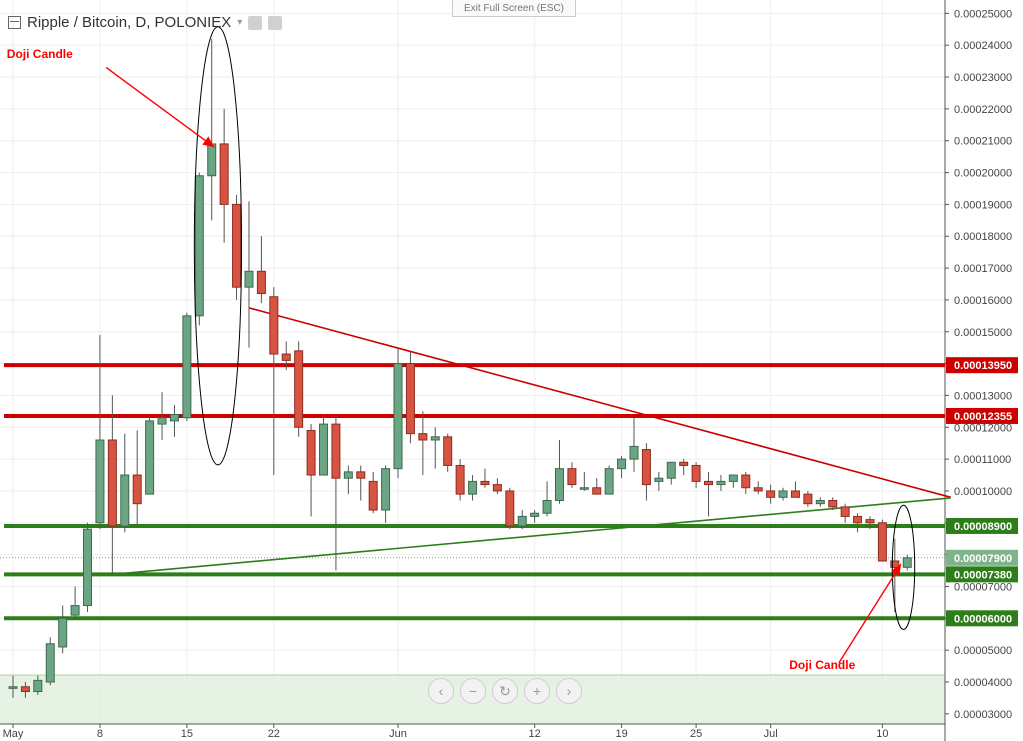 Image resolution: width=1023 pixels, height=741 pixels. I want to click on scroll-right-button: ›, so click(569, 691).